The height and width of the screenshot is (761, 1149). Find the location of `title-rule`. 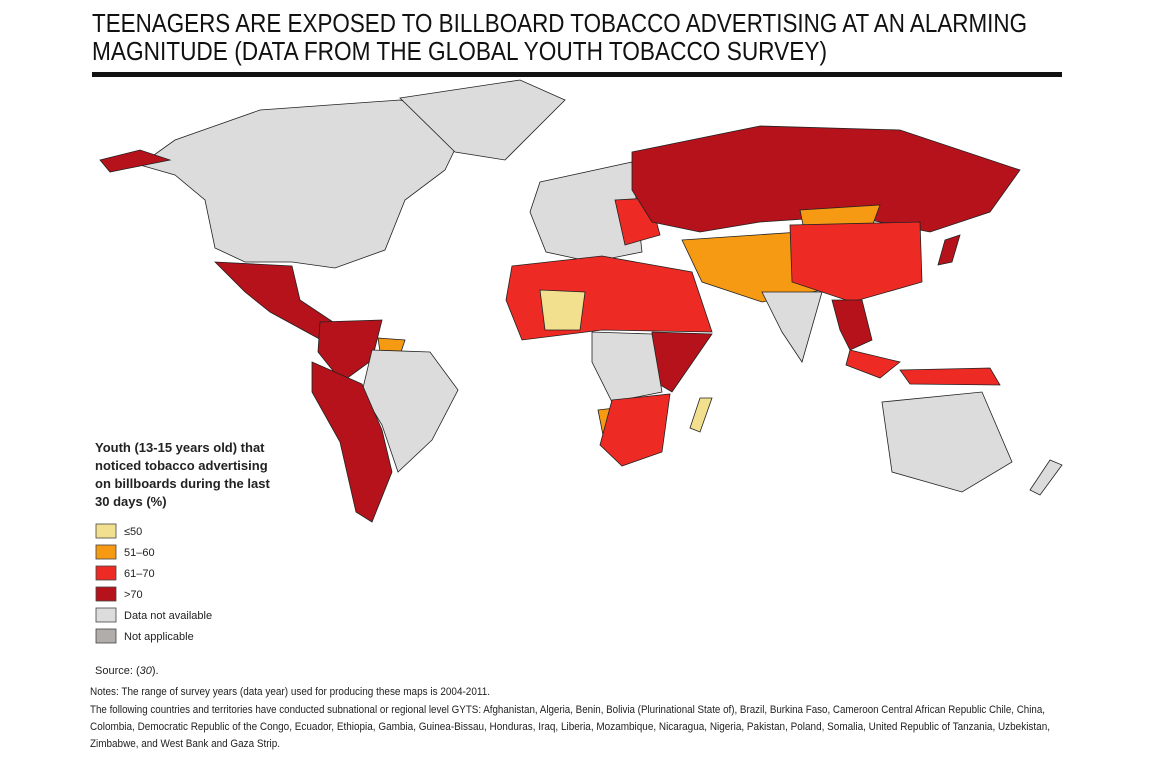

title-rule is located at coordinates (577, 74).